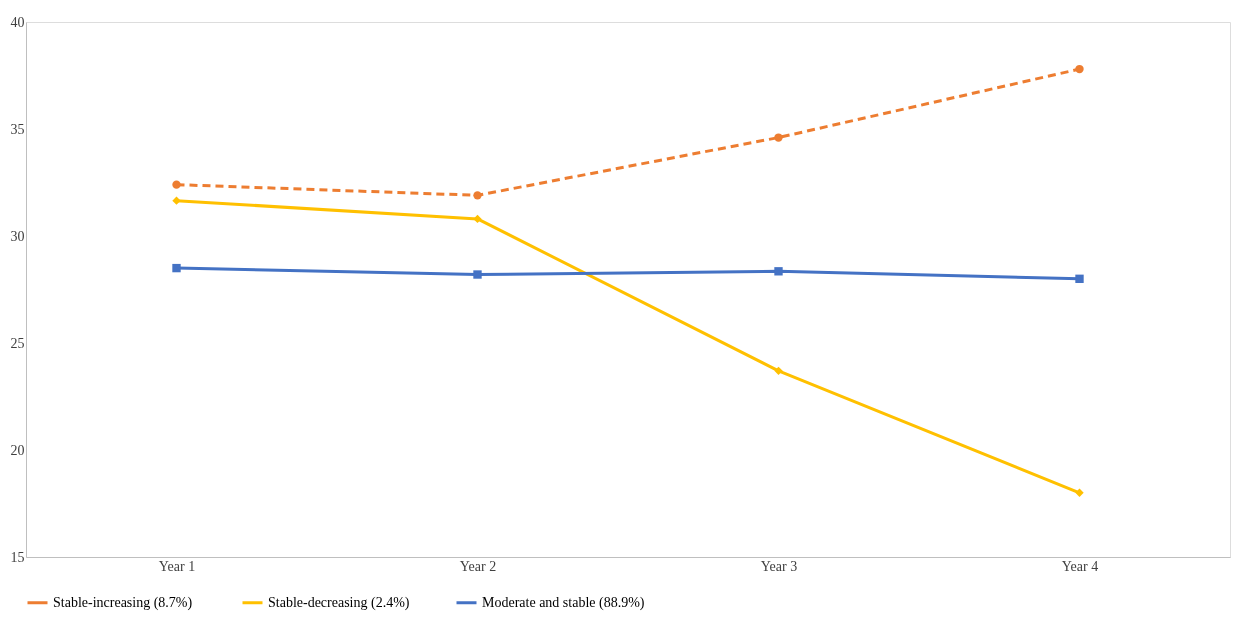 This screenshot has width=1249, height=631. Describe the element at coordinates (123, 602) in the screenshot. I see `legend-label: Stable-increasing (8.7%)` at that location.